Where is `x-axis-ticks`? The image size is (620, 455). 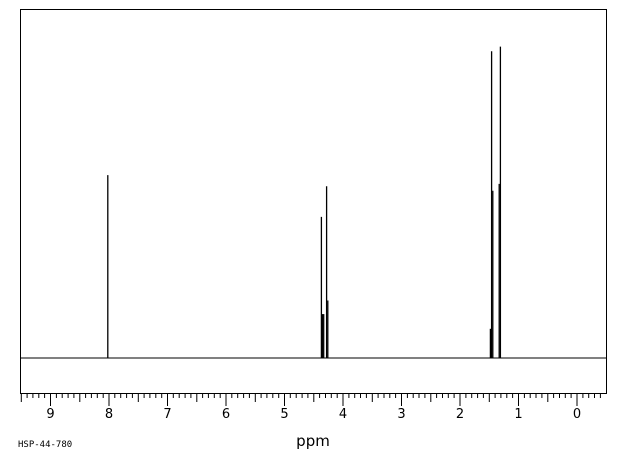
x-axis-ticks is located at coordinates (310, 399).